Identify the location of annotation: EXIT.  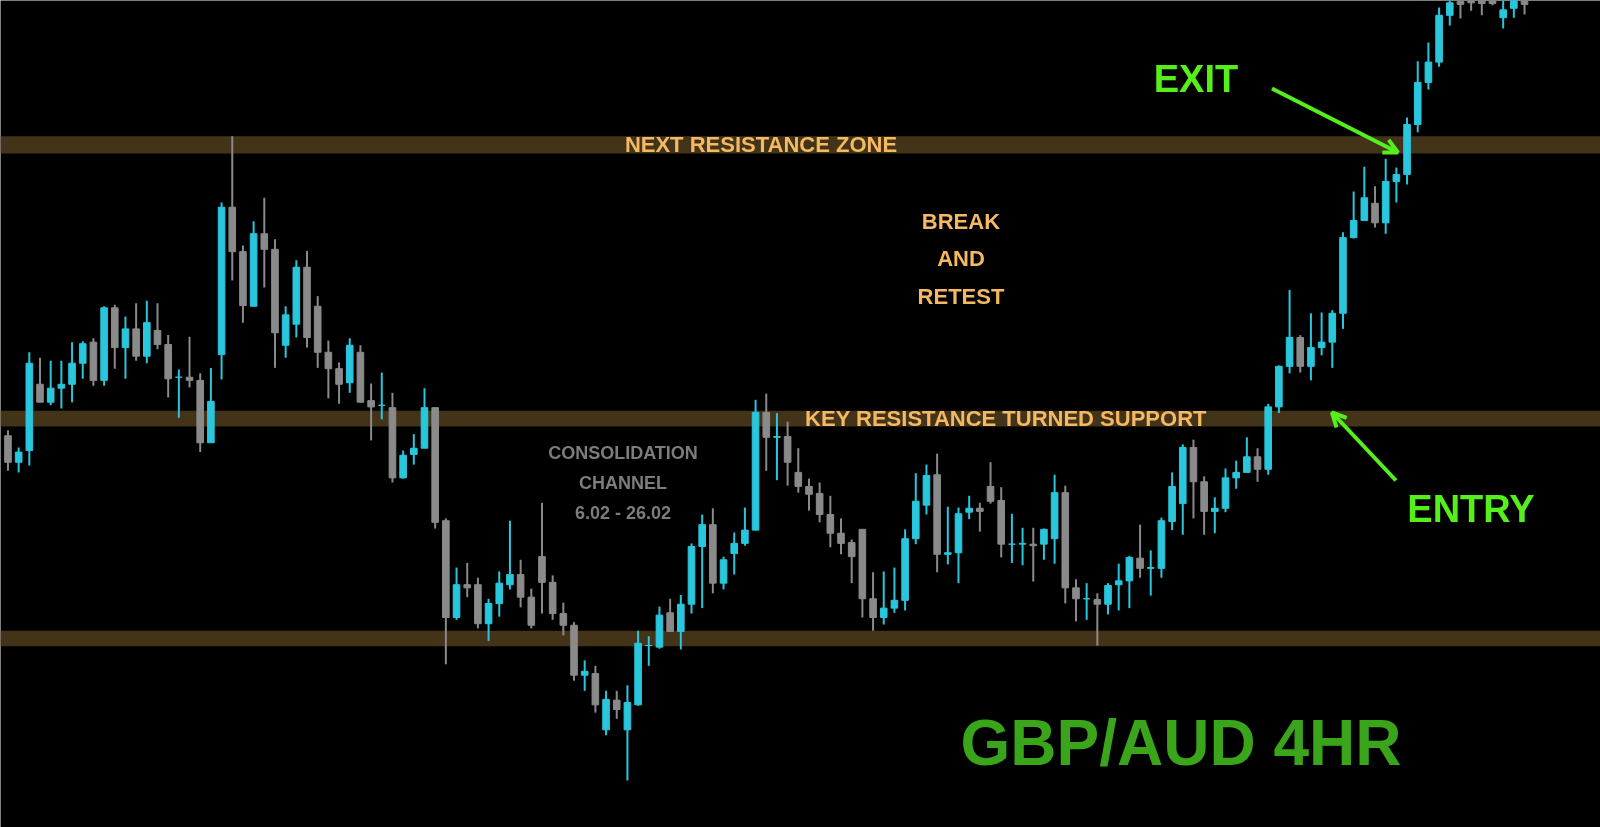
(1196, 78).